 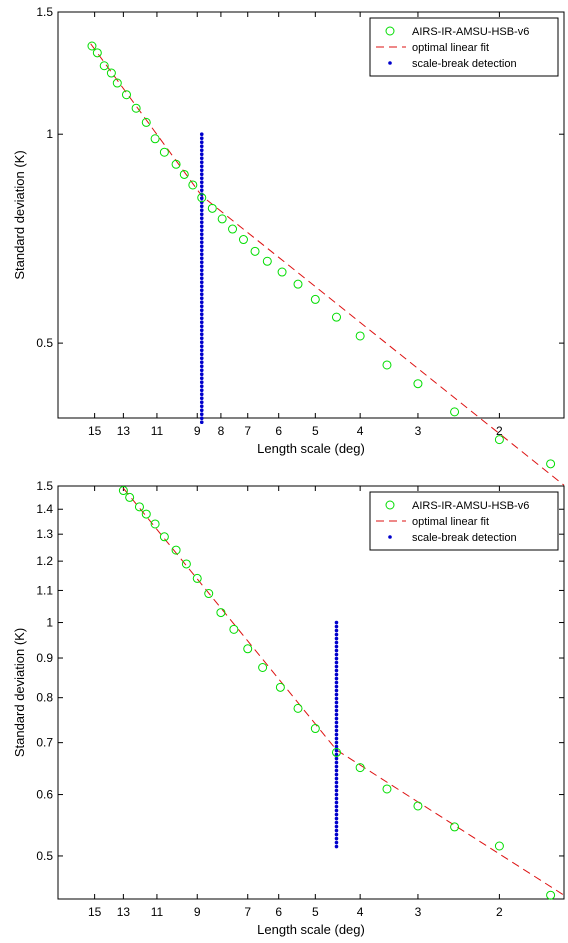 What do you see at coordinates (418, 912) in the screenshot?
I see `x-tick-label: 3` at bounding box center [418, 912].